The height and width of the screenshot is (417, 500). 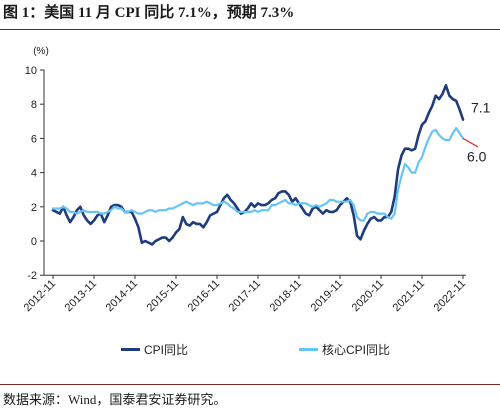 What do you see at coordinates (149, 13) in the screenshot?
I see `figure-title: 图 1：美国 11 月 CPI 同比 7.1%，预期 7.3%` at bounding box center [149, 13].